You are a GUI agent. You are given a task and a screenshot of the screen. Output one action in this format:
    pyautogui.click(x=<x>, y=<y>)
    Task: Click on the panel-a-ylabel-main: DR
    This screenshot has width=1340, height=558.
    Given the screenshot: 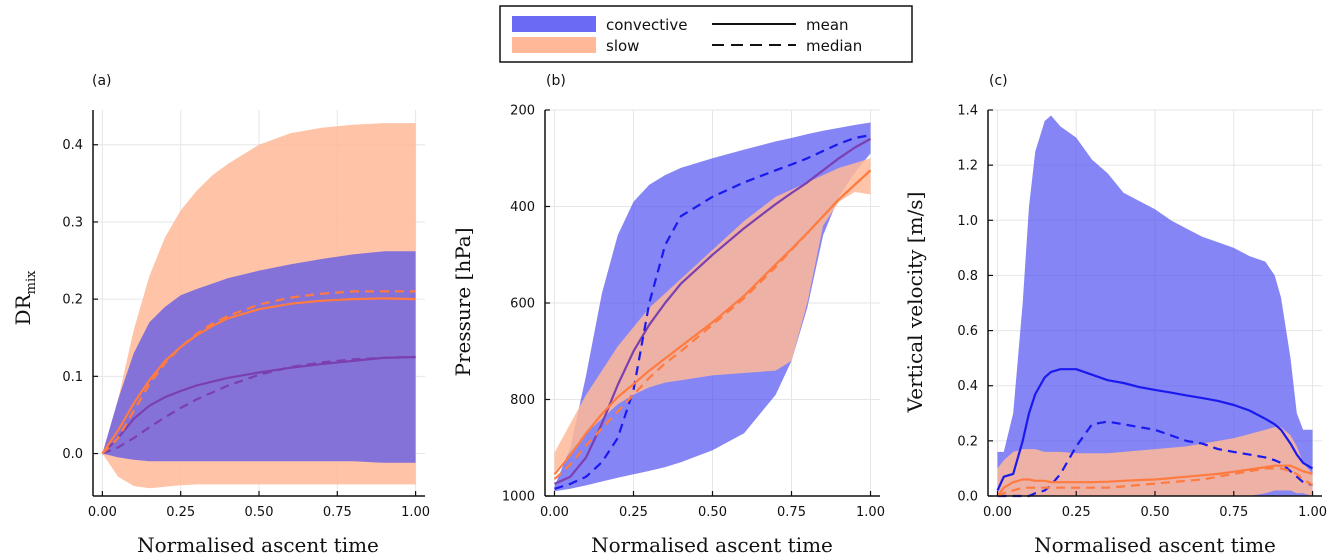 What is the action you would take?
    pyautogui.click(x=23, y=309)
    